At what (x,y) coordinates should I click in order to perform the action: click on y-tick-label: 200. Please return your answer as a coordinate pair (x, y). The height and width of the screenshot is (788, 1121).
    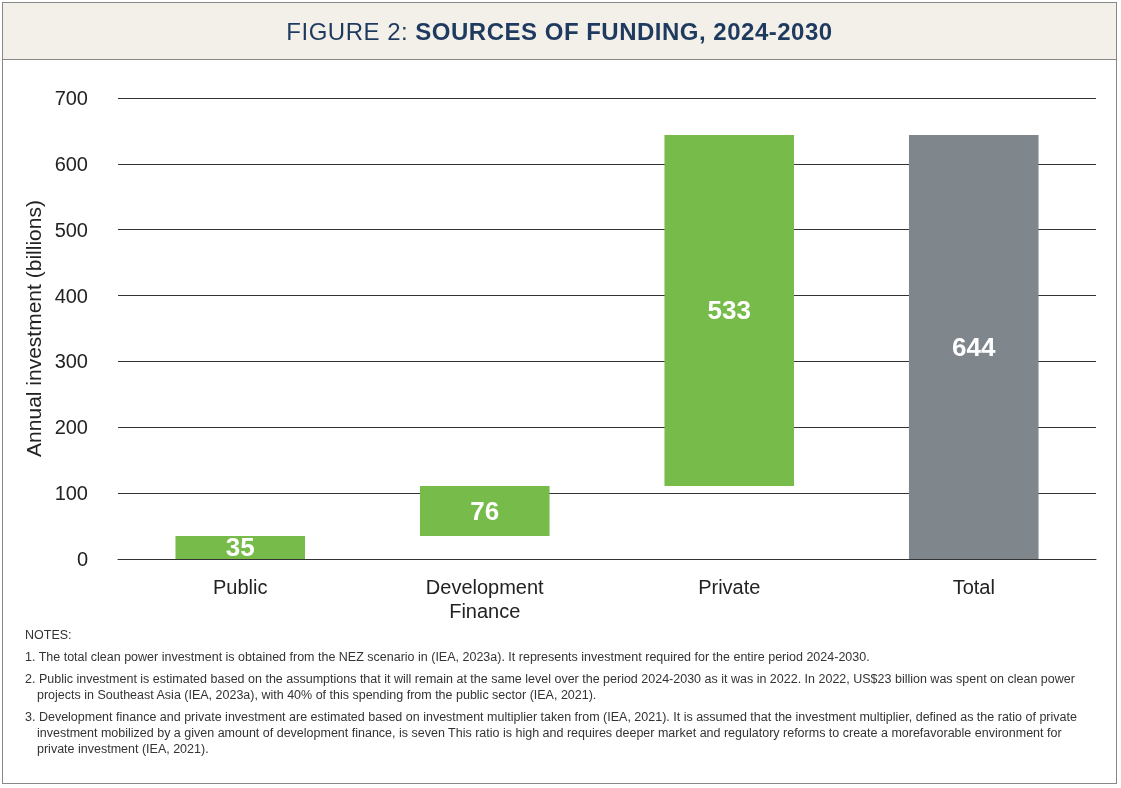
    Looking at the image, I should click on (71, 427).